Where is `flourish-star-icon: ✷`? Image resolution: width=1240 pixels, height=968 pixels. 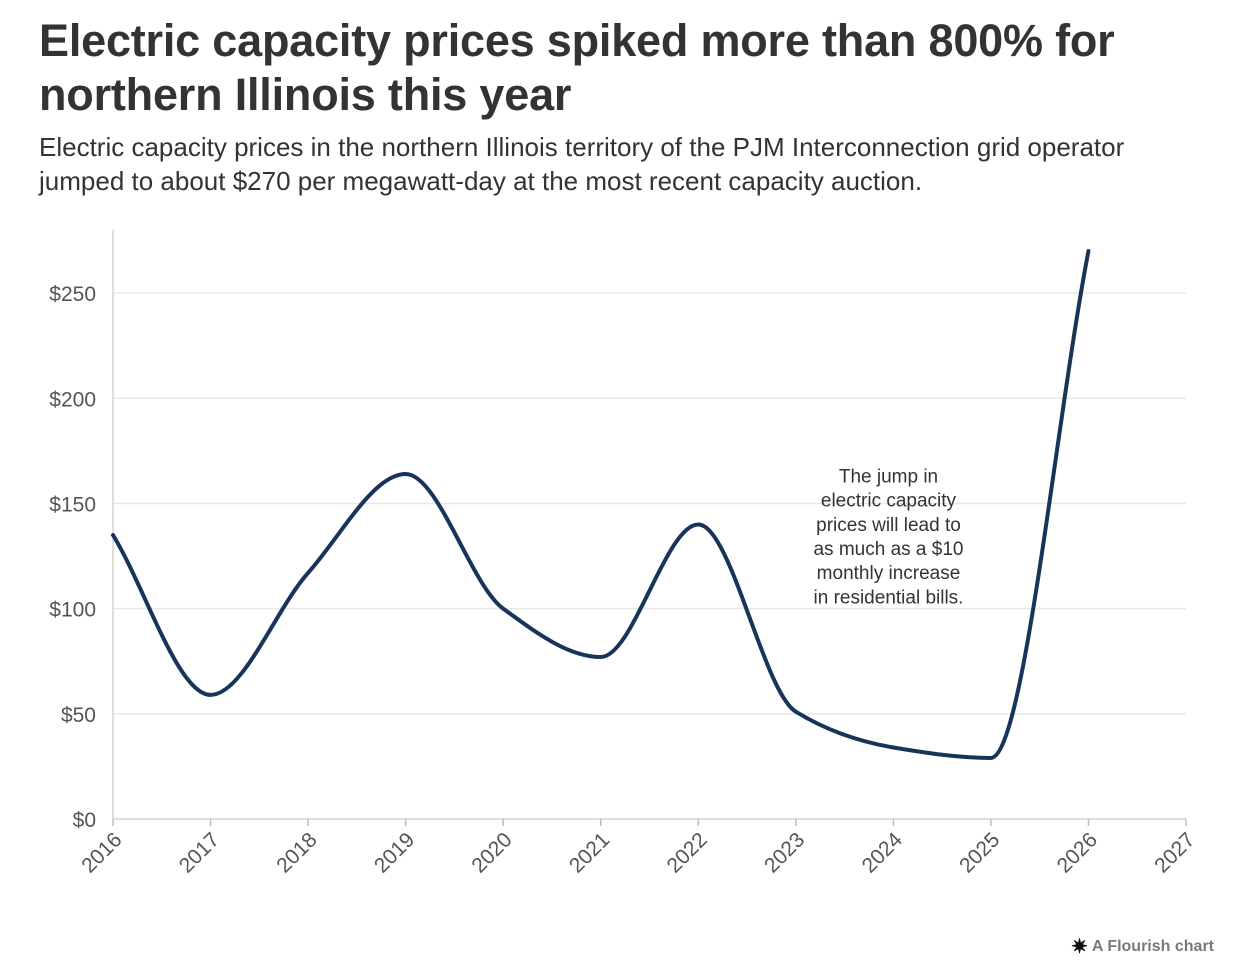 flourish-star-icon: ✷ is located at coordinates (1079, 947).